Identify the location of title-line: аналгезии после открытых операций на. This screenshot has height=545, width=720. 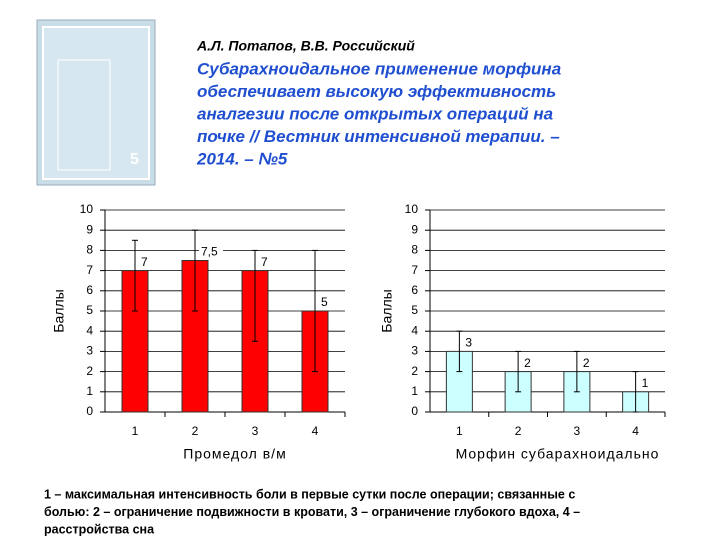
(375, 113).